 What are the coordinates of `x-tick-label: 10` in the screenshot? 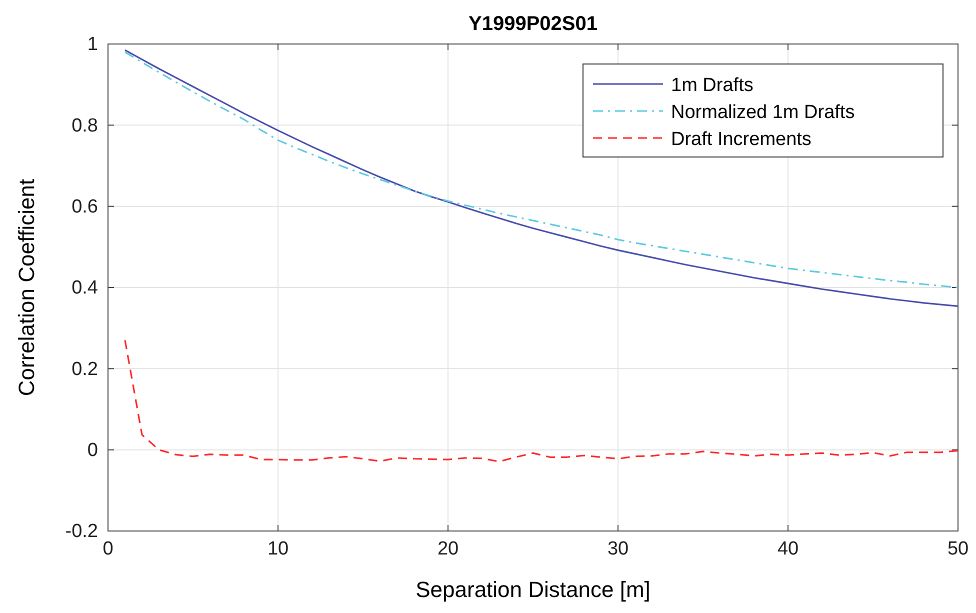 It's located at (278, 549).